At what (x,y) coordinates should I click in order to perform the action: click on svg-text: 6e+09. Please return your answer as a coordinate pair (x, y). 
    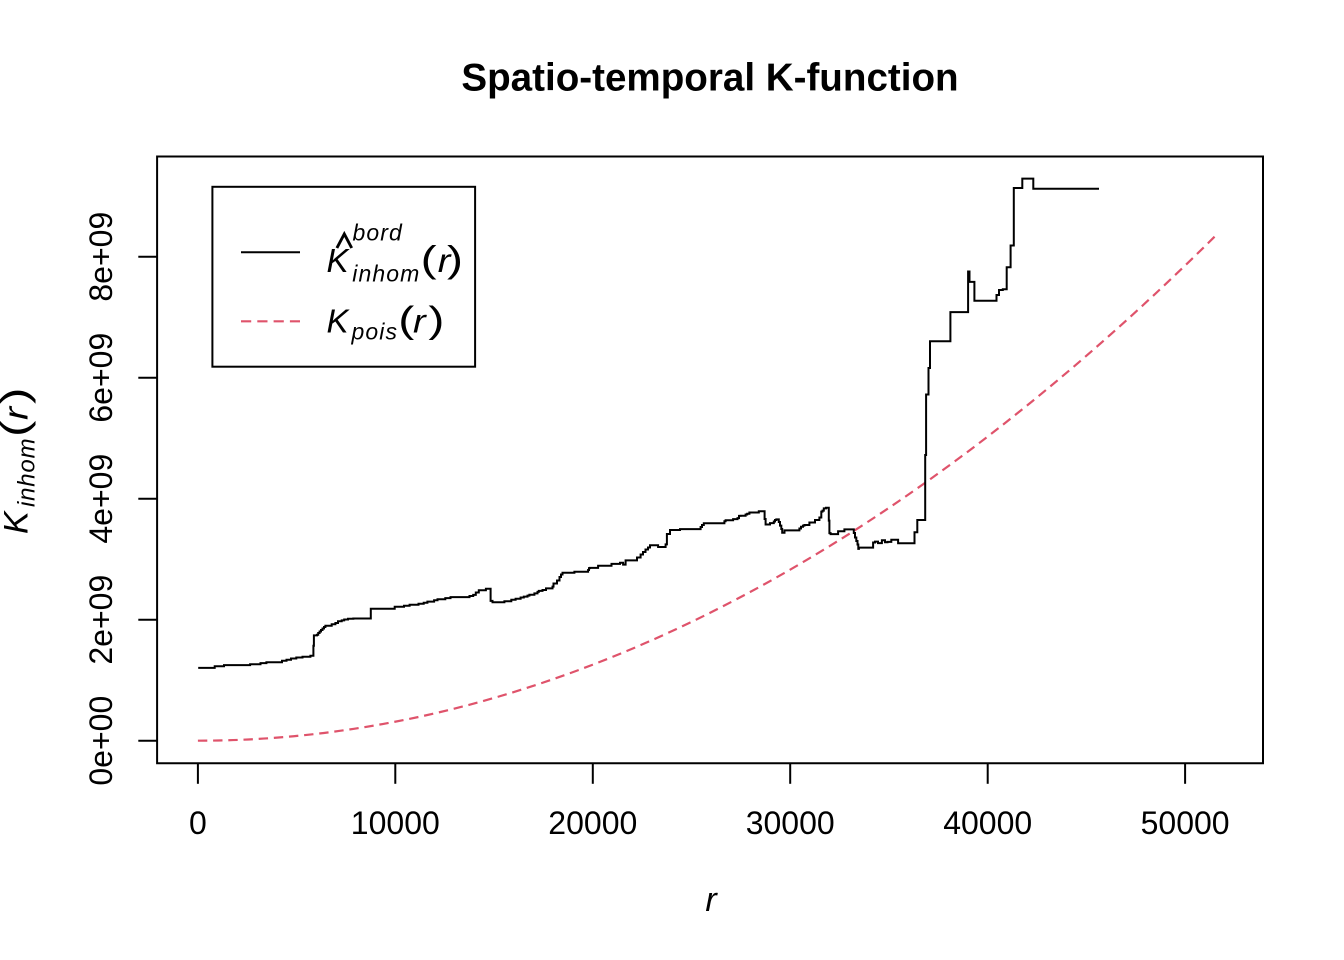
    Looking at the image, I should click on (101, 378).